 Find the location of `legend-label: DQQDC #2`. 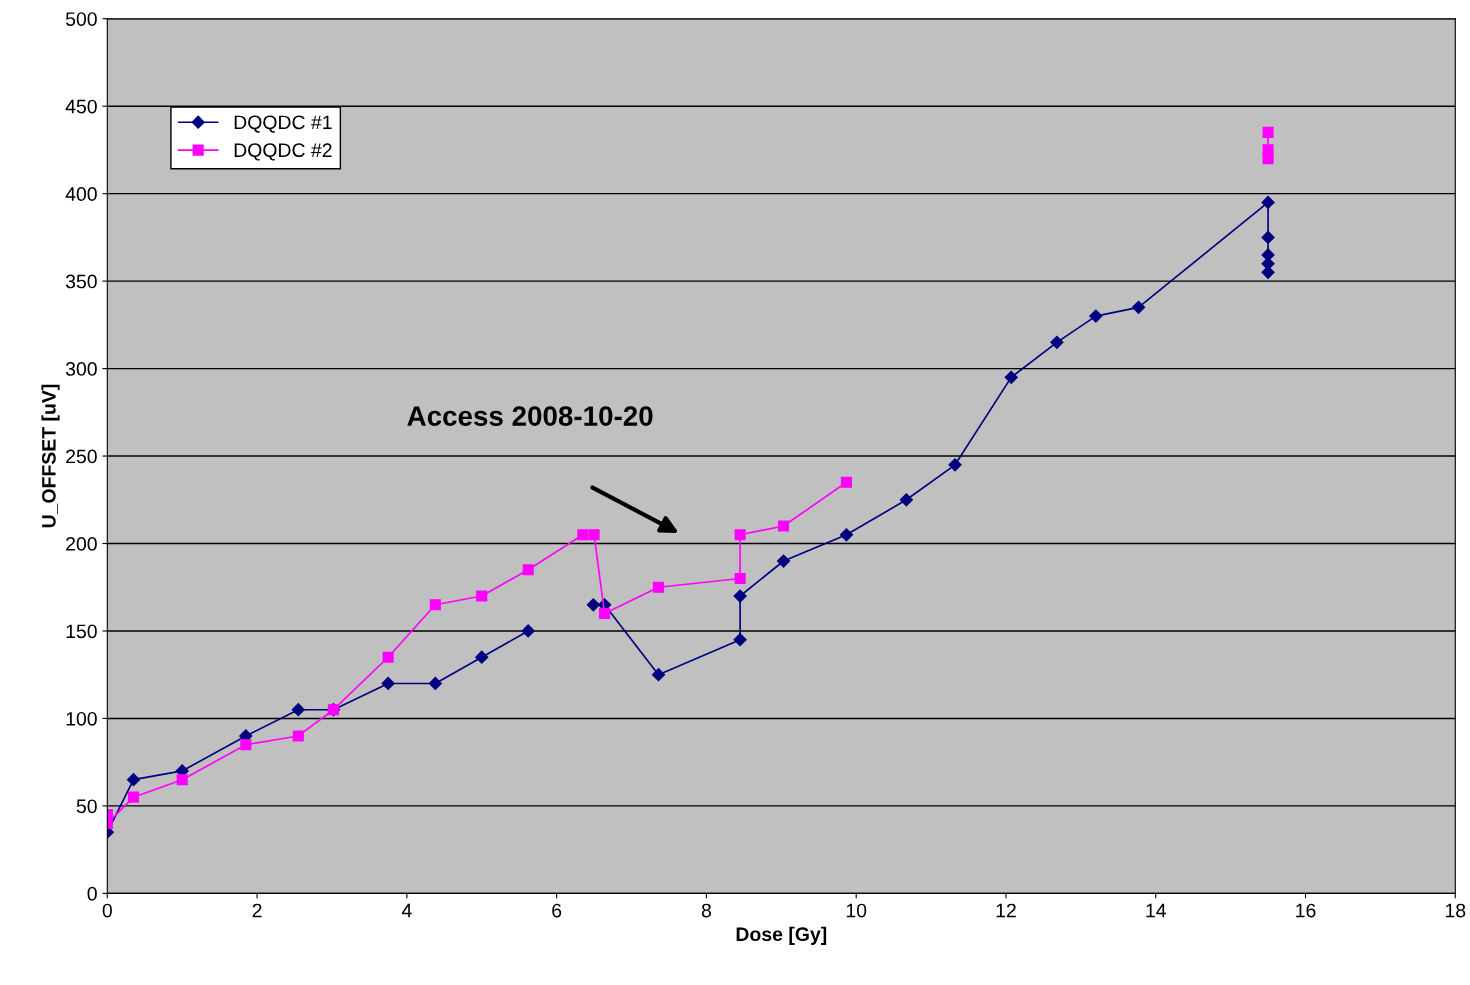

legend-label: DQQDC #2 is located at coordinates (283, 152).